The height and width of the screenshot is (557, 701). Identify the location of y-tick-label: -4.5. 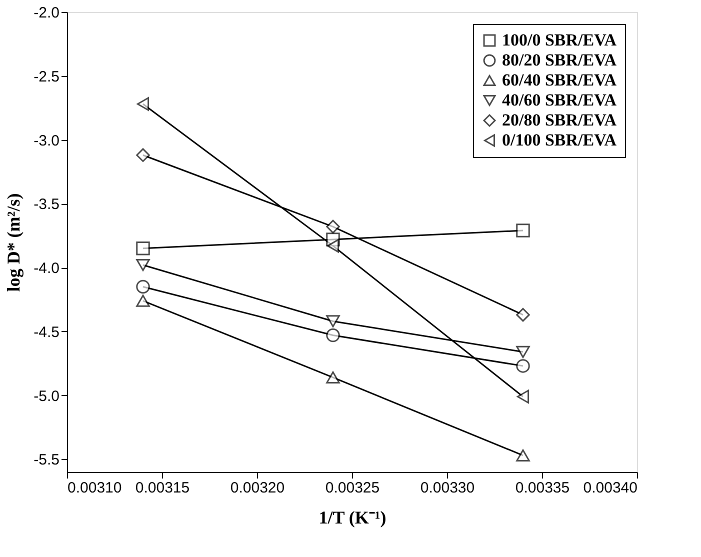
(47, 332).